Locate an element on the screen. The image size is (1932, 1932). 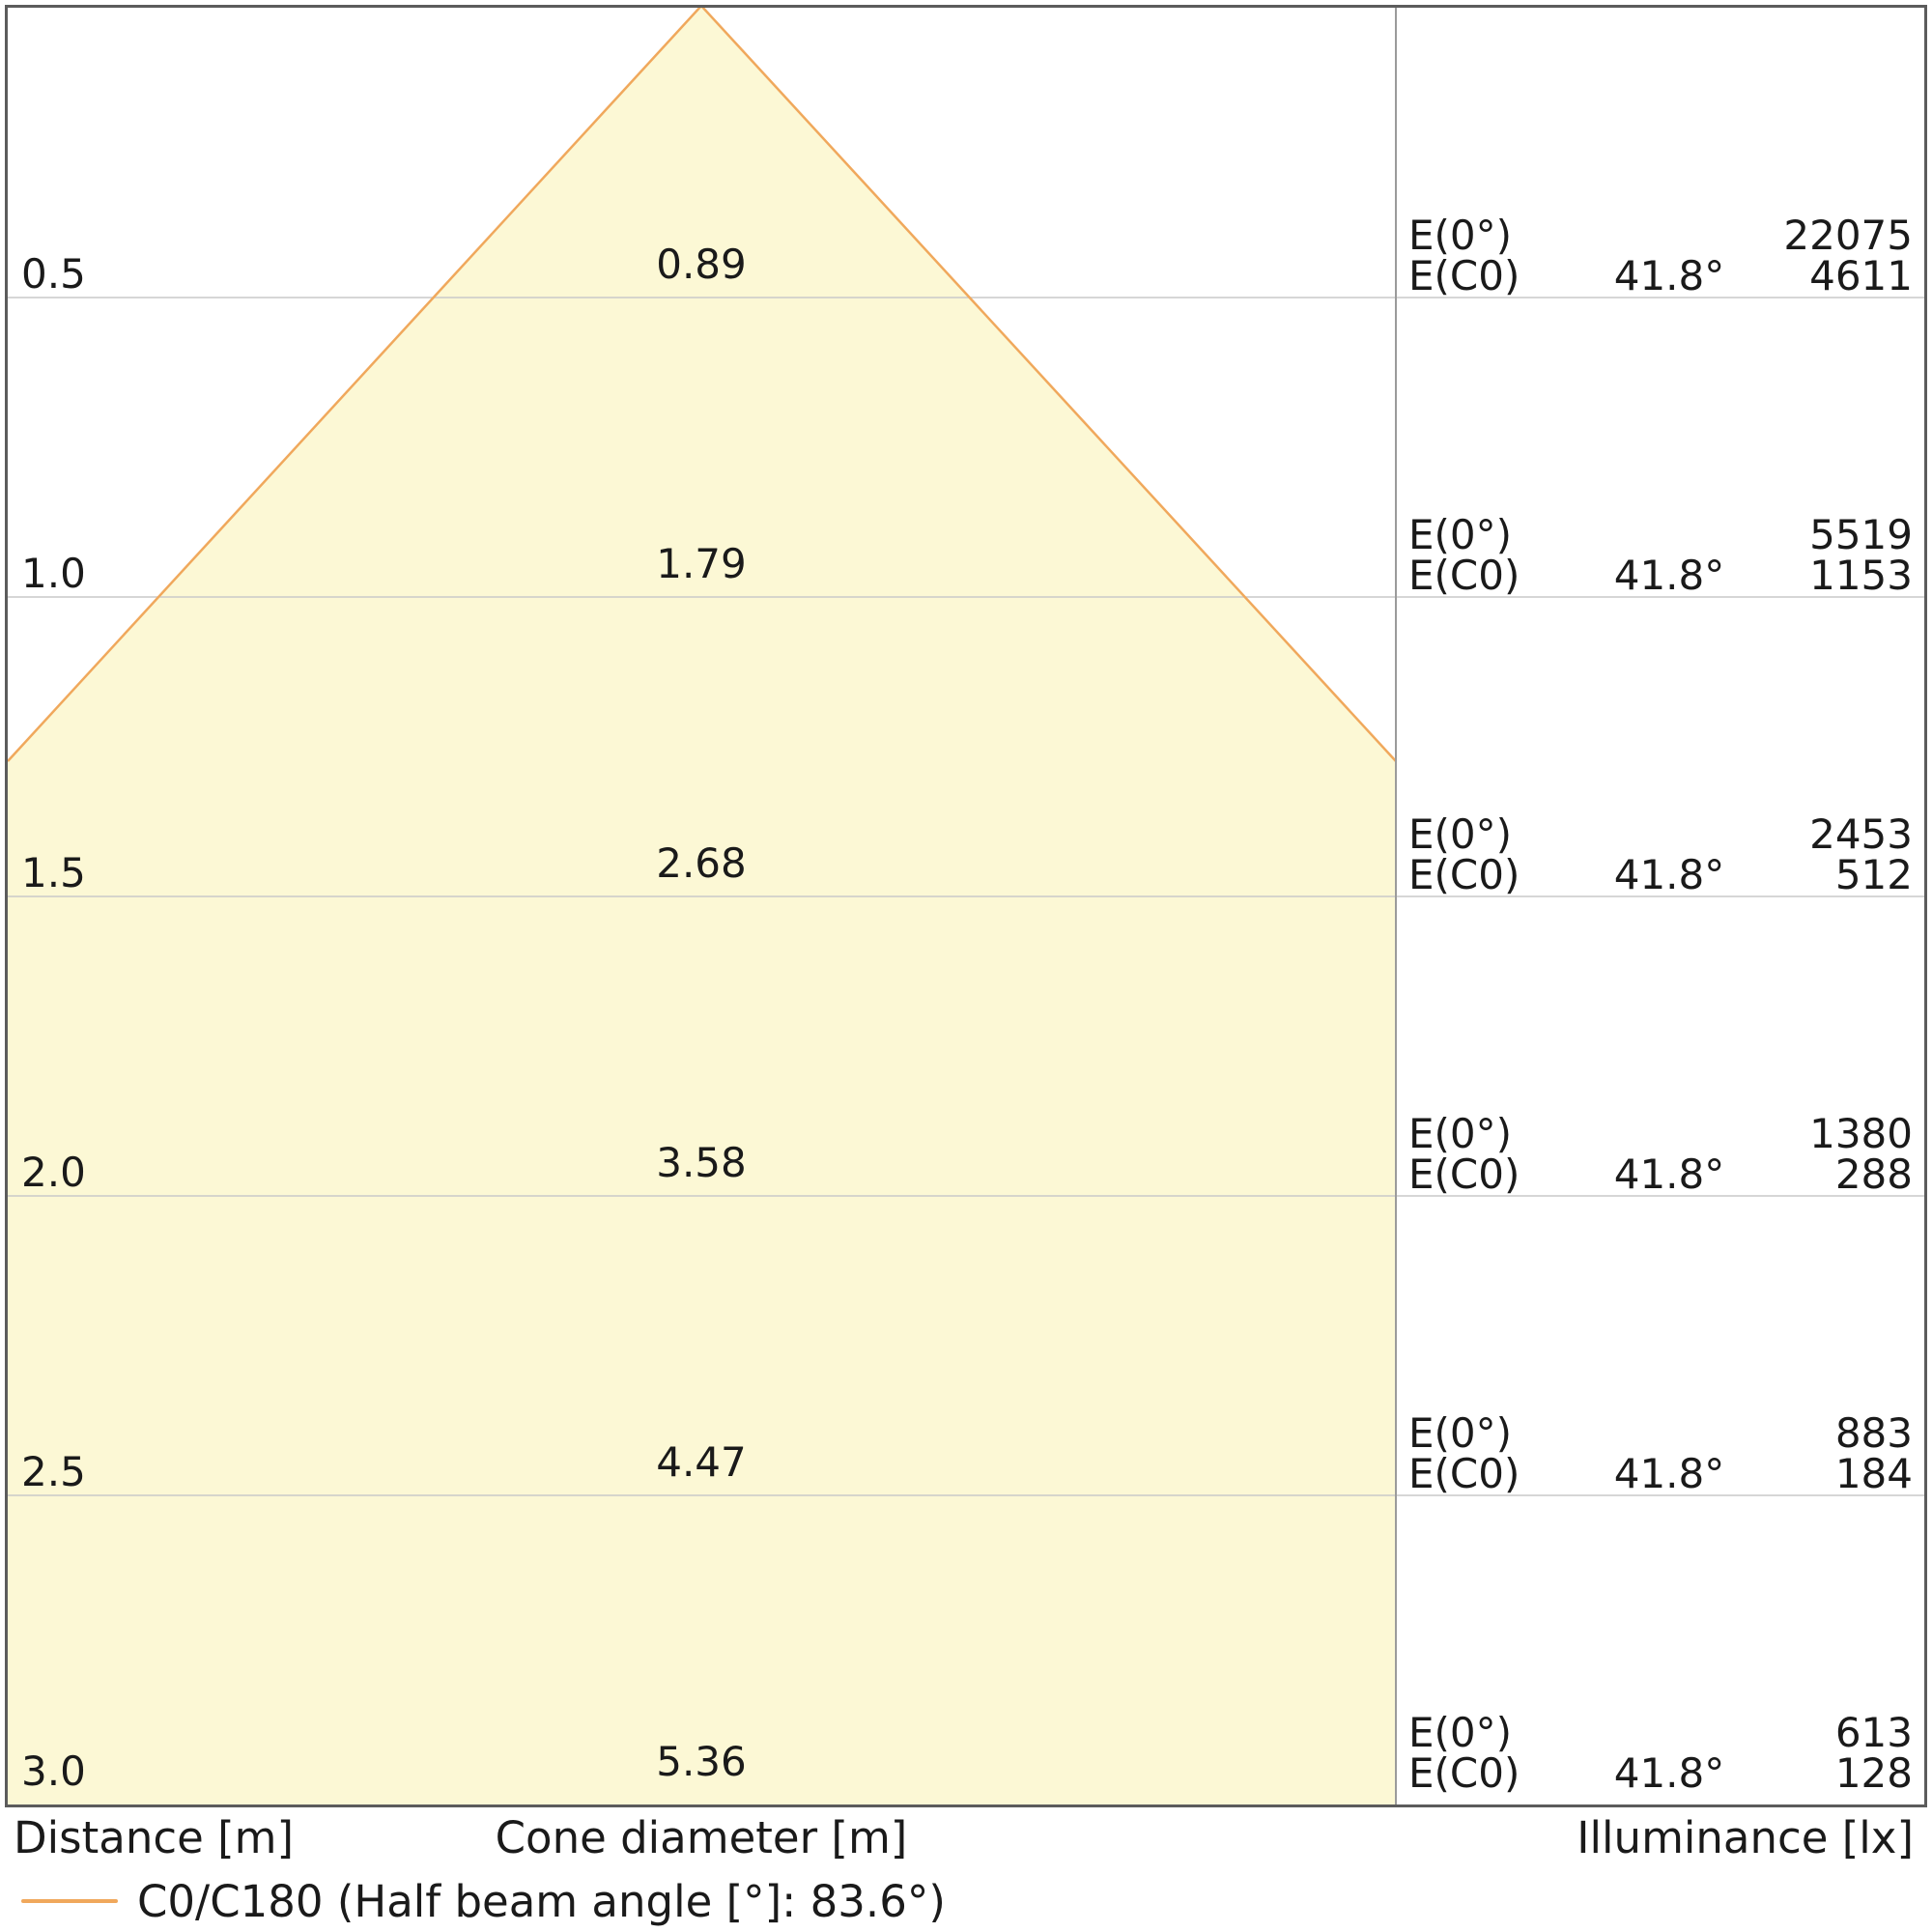
row-e0-value: 883 is located at coordinates (1873, 1433).